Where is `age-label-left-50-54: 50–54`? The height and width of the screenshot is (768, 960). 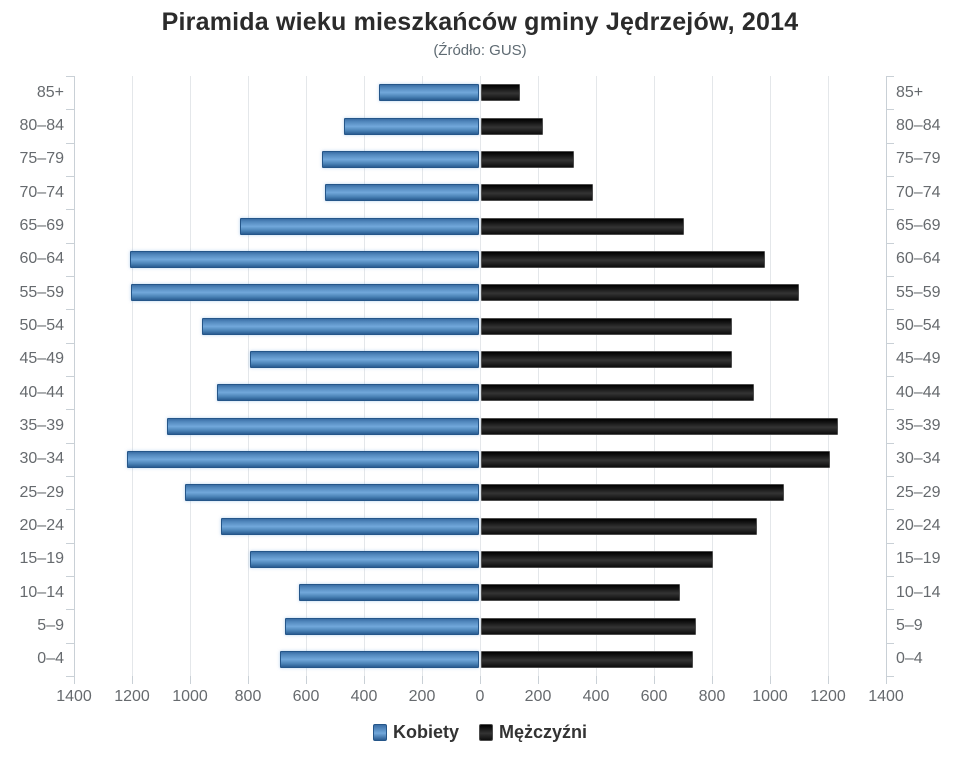
age-label-left-50-54: 50–54 is located at coordinates (42, 325).